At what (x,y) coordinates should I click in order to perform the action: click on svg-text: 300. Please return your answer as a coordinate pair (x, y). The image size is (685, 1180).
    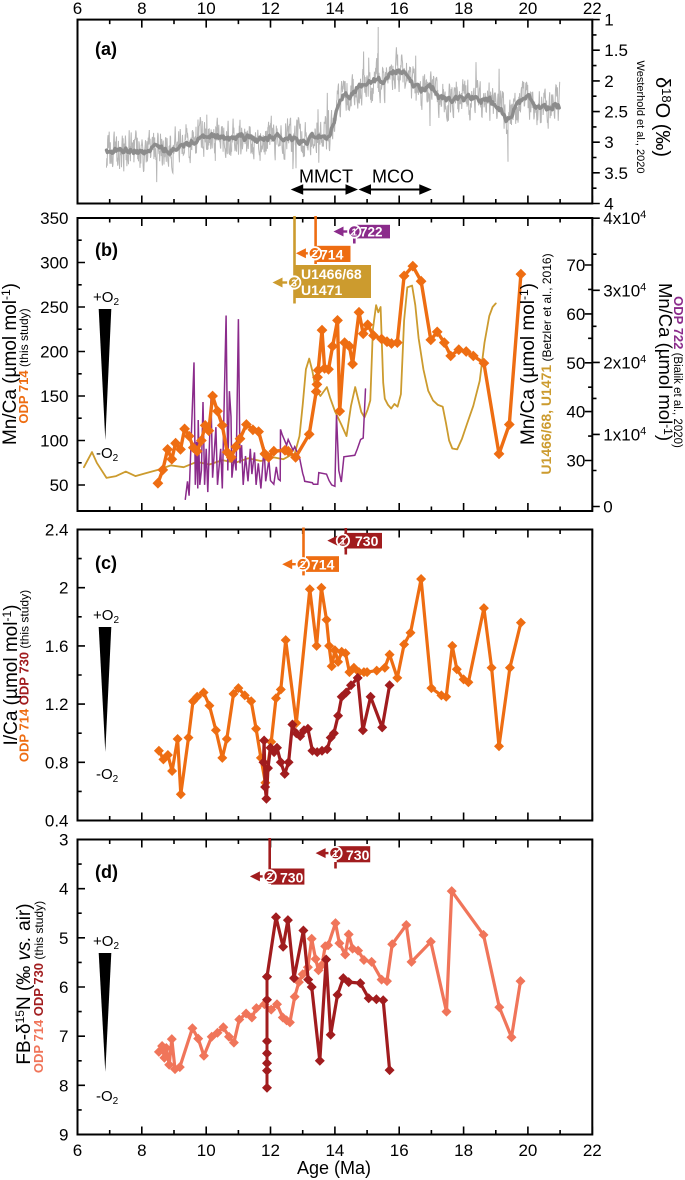
    Looking at the image, I should click on (54, 263).